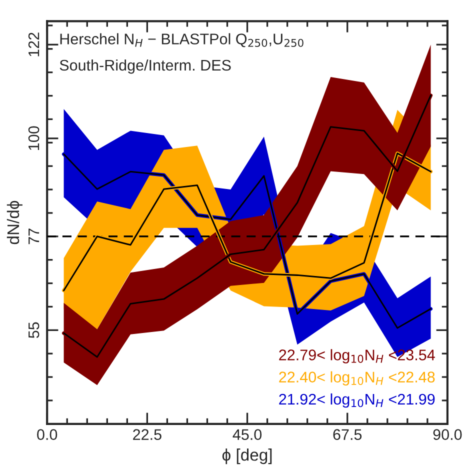 The height and width of the screenshot is (471, 471). Describe the element at coordinates (34, 236) in the screenshot. I see `y-tick-label: 77` at that location.